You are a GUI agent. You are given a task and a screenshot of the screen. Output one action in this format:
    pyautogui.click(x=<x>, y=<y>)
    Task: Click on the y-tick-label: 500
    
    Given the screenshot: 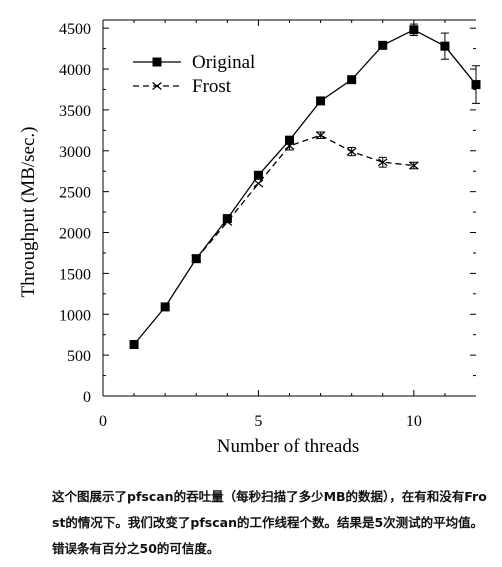 What is the action you would take?
    pyautogui.click(x=79, y=356)
    